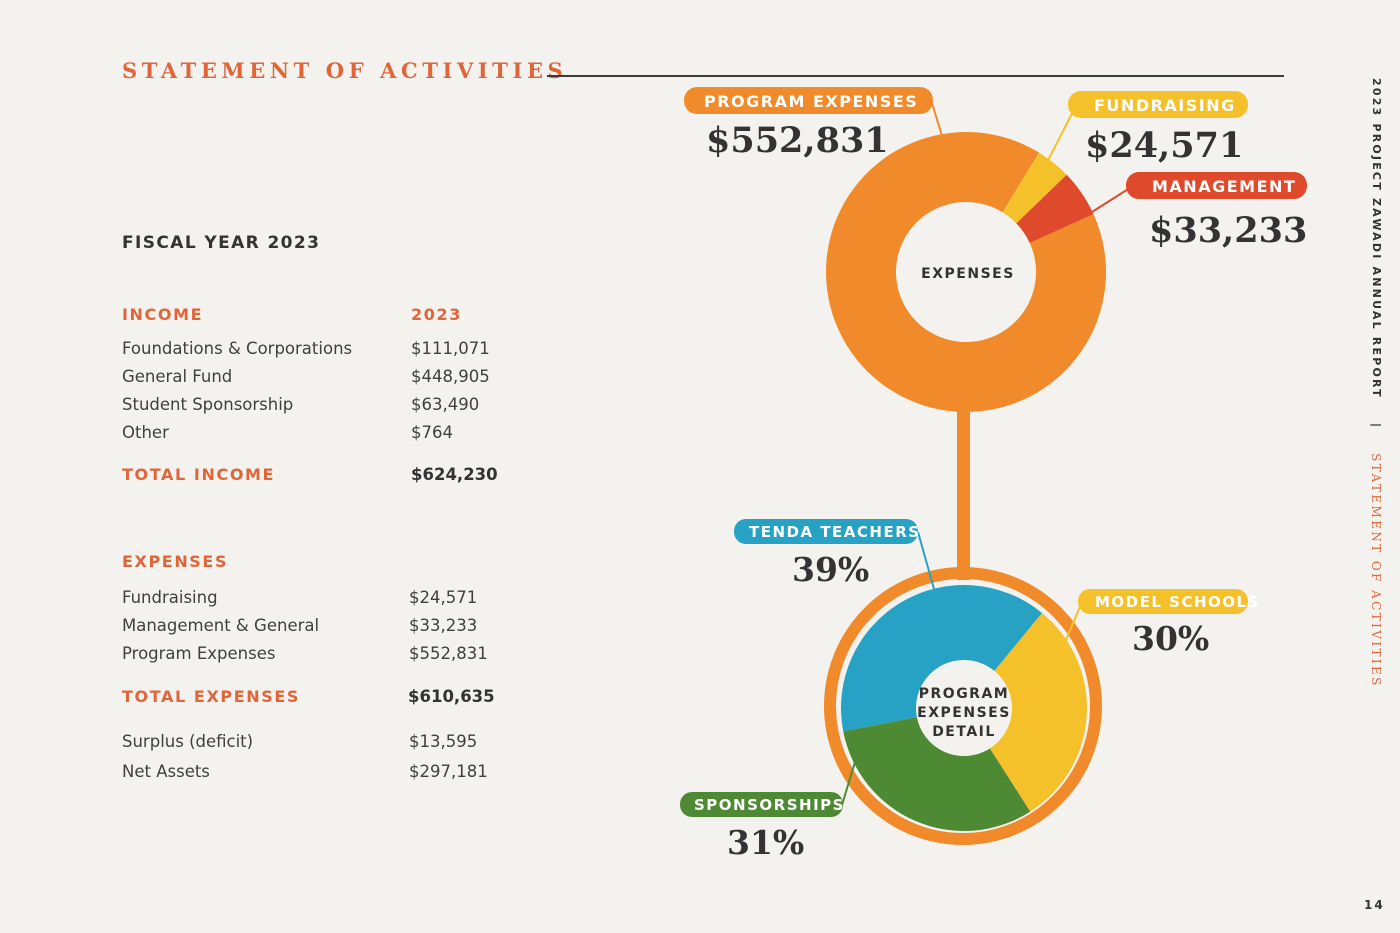  I want to click on income-row-label: General Fund, so click(177, 376).